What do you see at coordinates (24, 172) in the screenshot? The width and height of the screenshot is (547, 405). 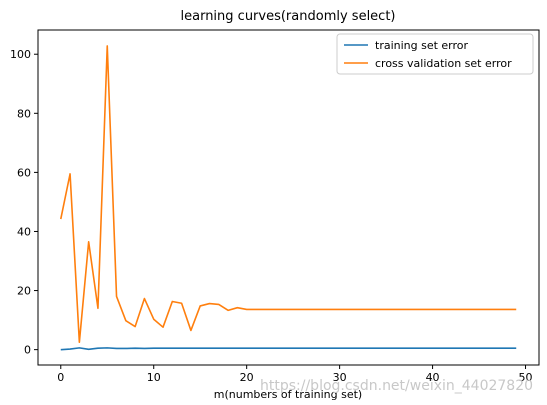 I see `y-tick-label: 60` at bounding box center [24, 172].